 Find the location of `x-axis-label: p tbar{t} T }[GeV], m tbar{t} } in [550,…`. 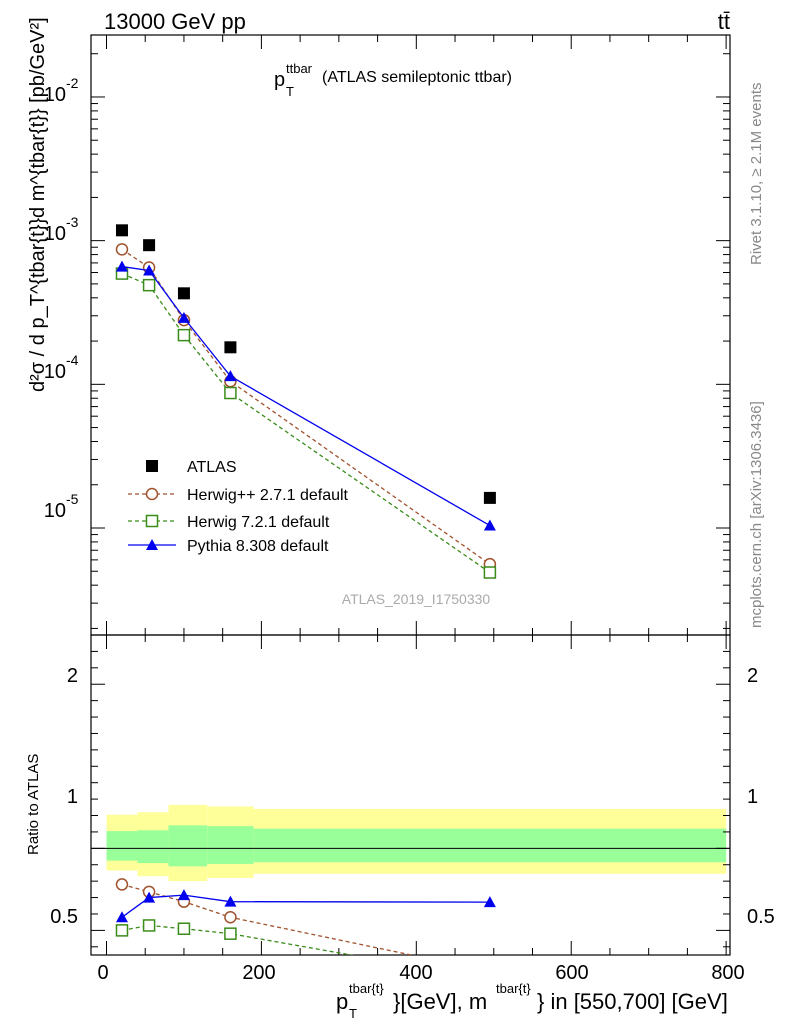

x-axis-label: p tbar{t} T }[GeV], m tbar{t} } in [550,… is located at coordinates (532, 1001).